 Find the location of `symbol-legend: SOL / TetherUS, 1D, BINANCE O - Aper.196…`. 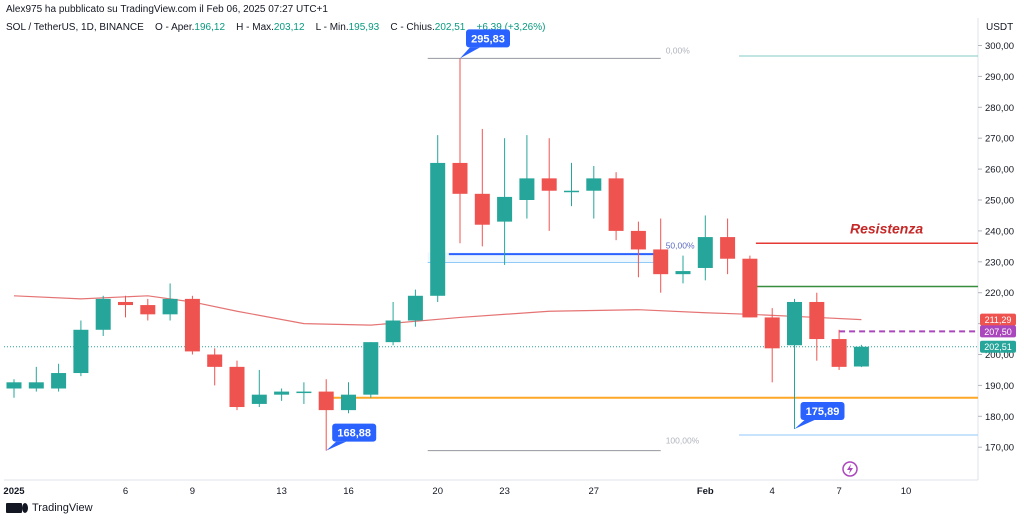

symbol-legend: SOL / TetherUS, 1D, BINANCE O - Aper.196… is located at coordinates (275, 27).